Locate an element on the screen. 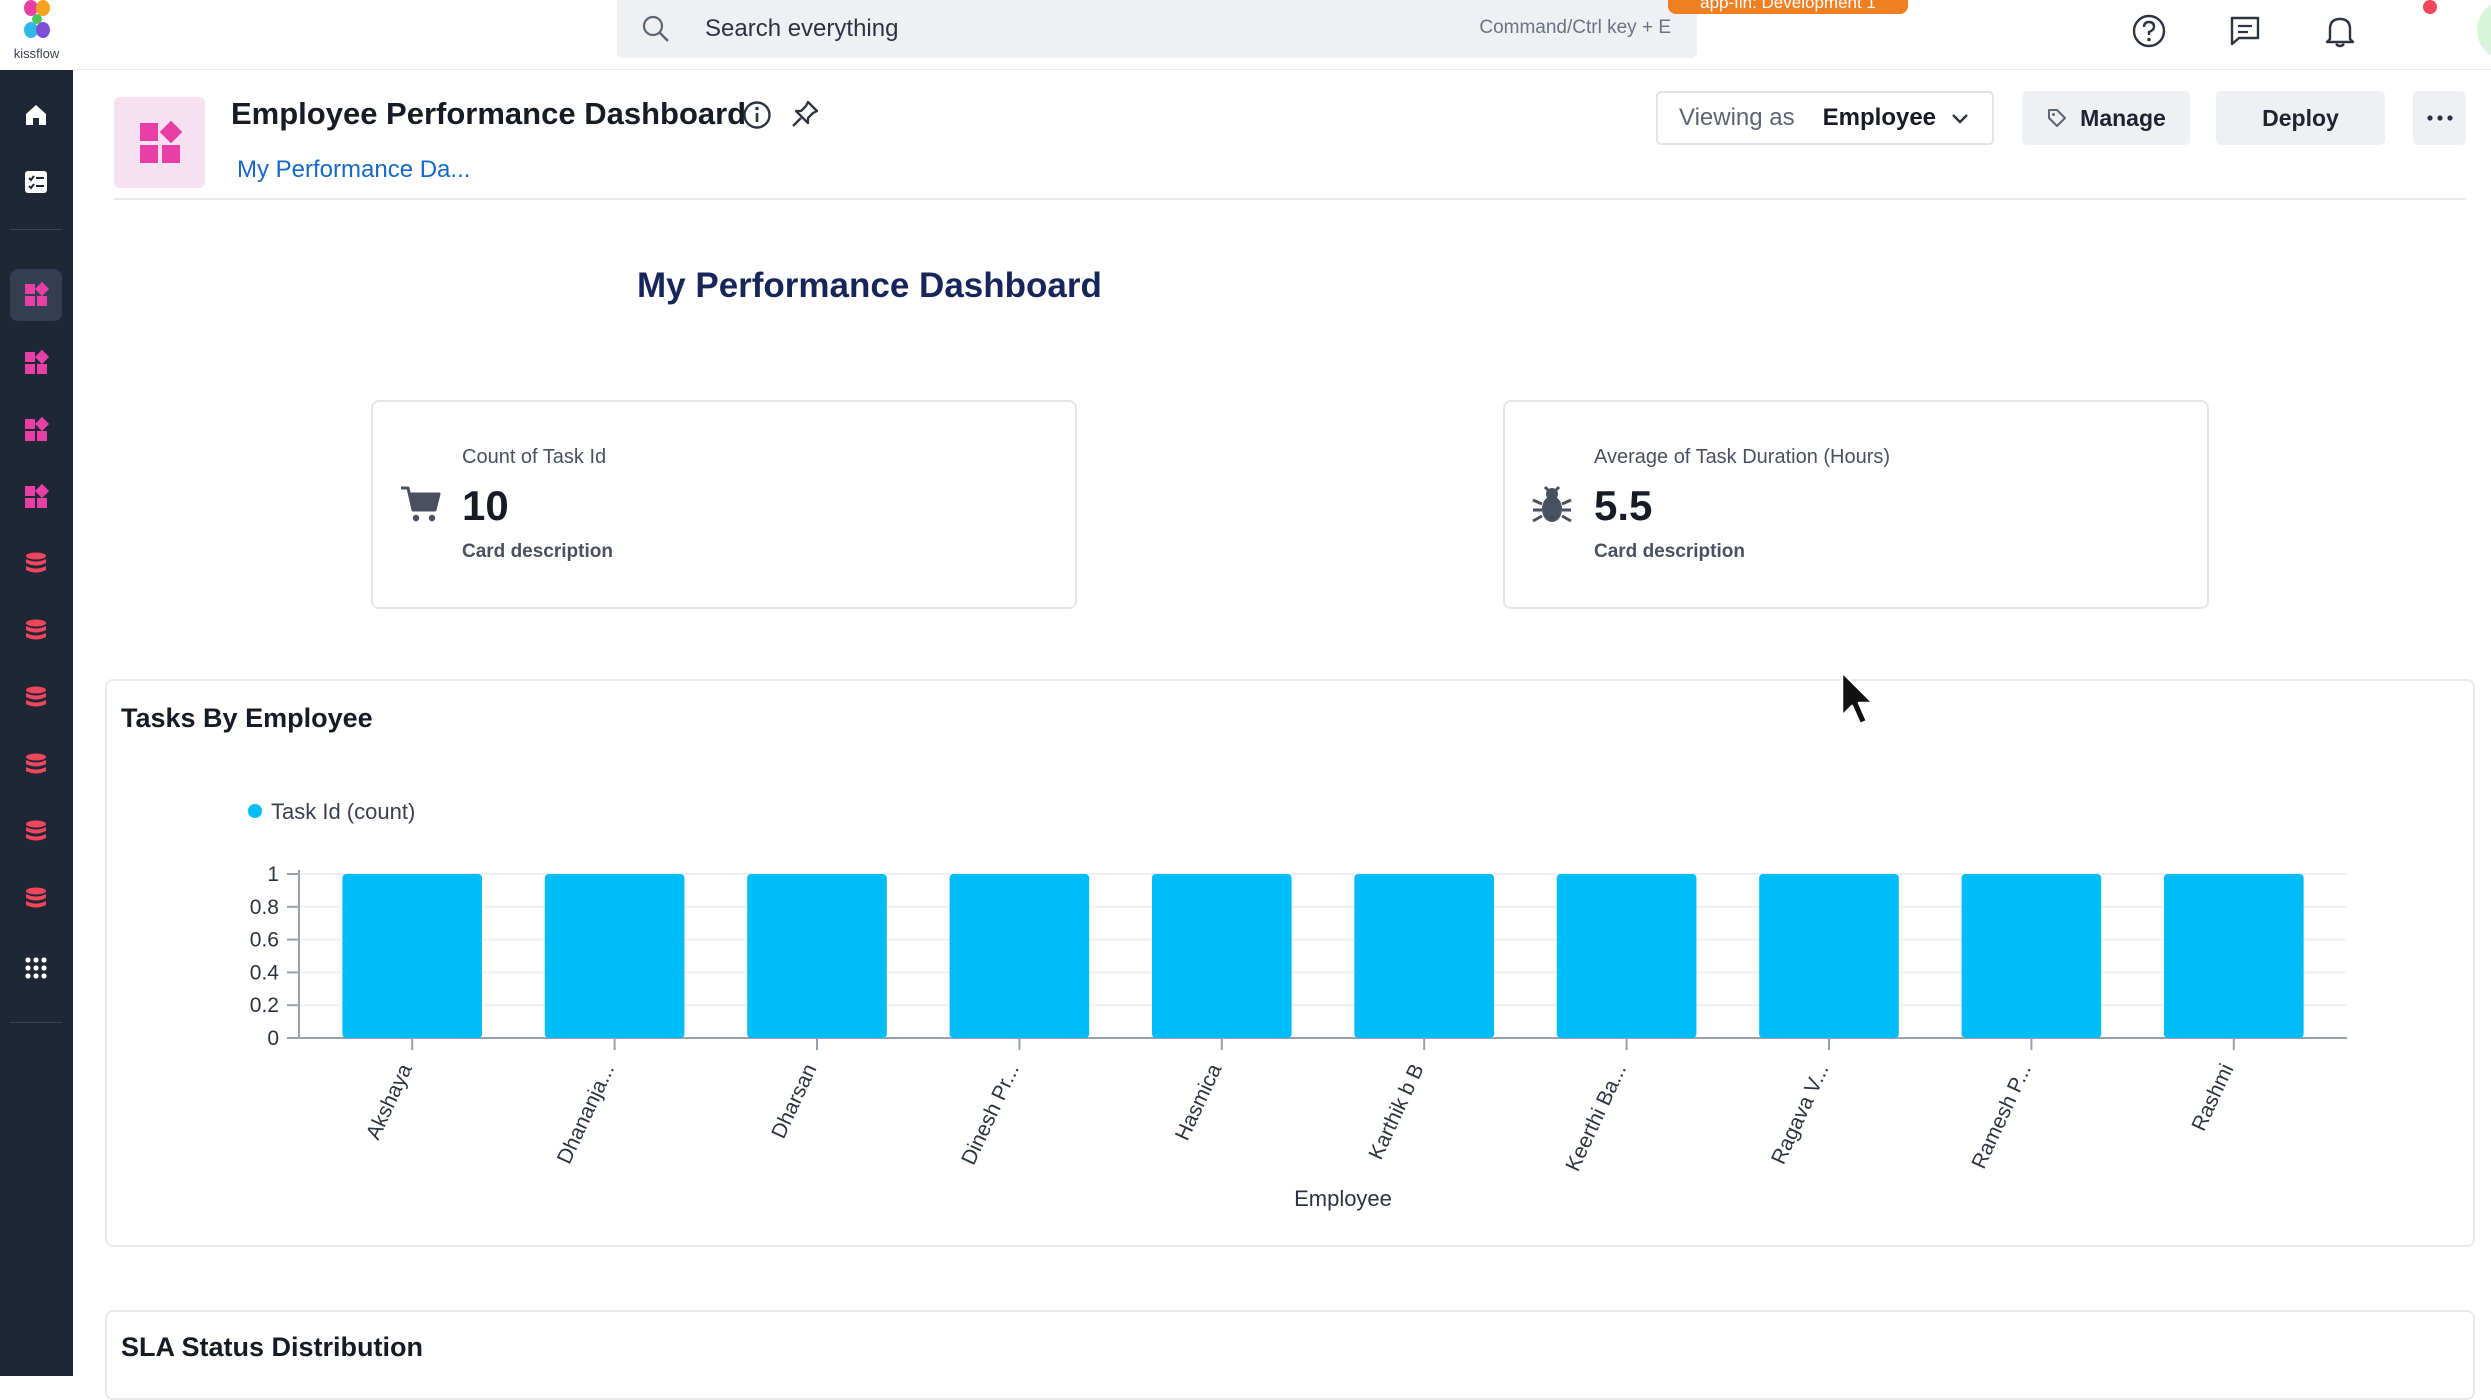 The width and height of the screenshot is (2491, 1400). help-button is located at coordinates (2149, 31).